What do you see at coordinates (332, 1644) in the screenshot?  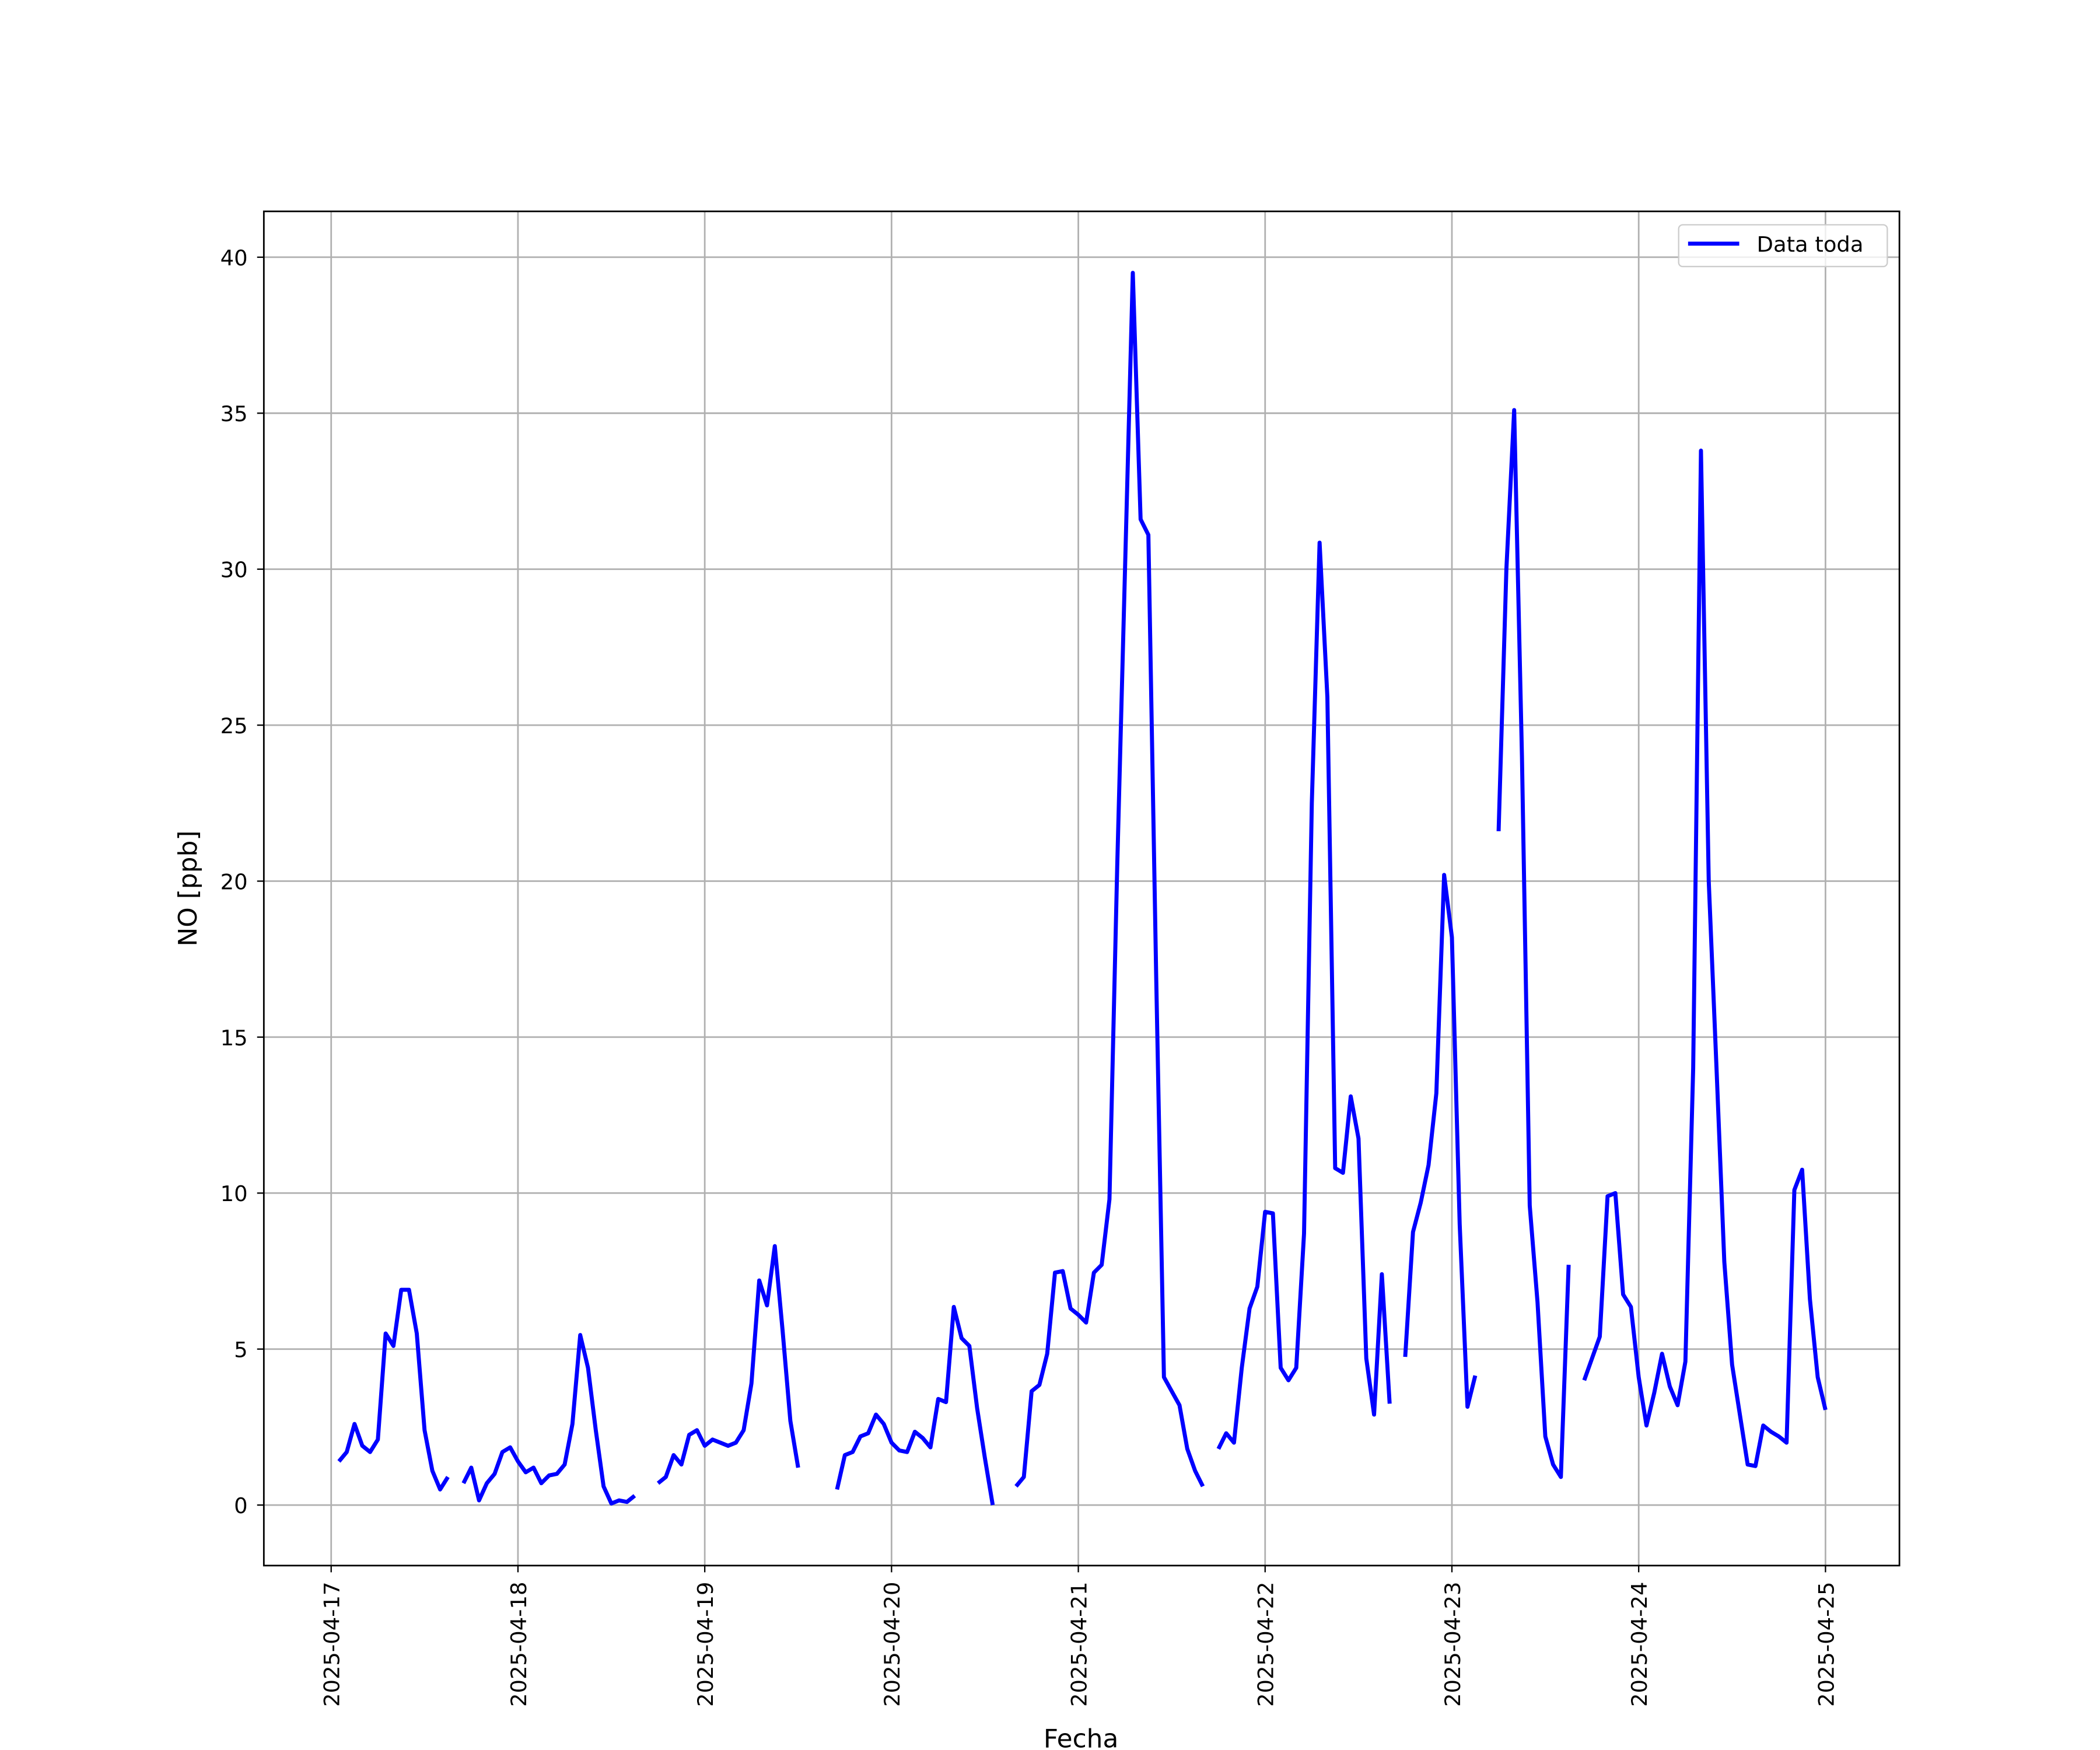 I see `x-tick-label: 2025-04-17` at bounding box center [332, 1644].